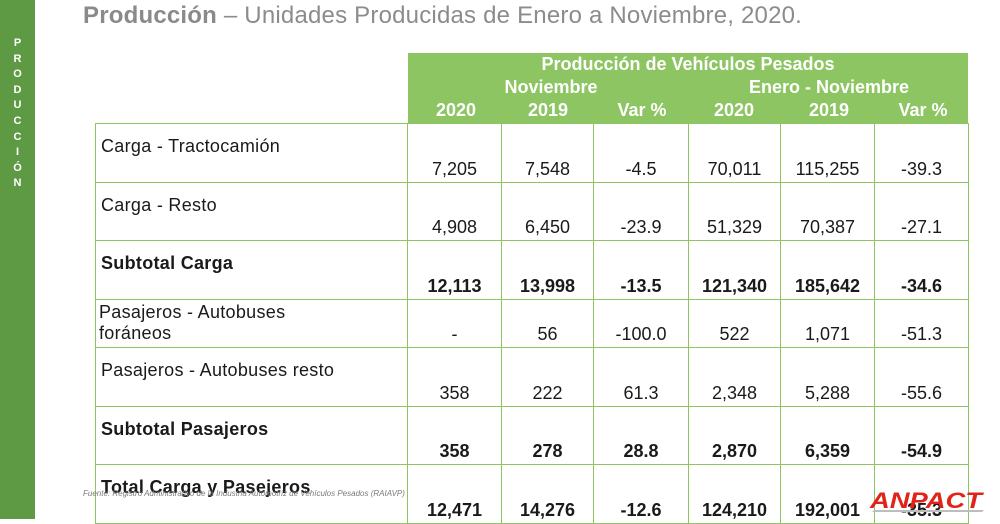 The height and width of the screenshot is (524, 1000). Describe the element at coordinates (547, 323) in the screenshot. I see `table-cell: 56` at that location.